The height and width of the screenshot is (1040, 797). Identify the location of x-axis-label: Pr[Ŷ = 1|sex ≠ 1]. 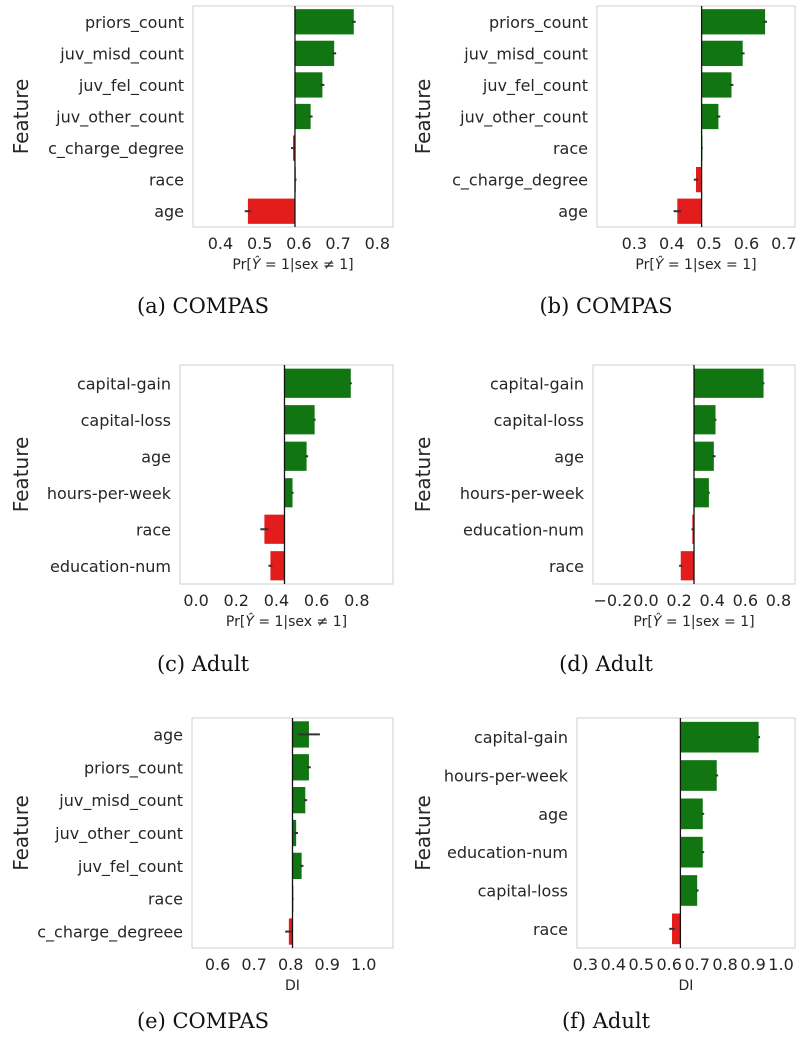
(292, 264).